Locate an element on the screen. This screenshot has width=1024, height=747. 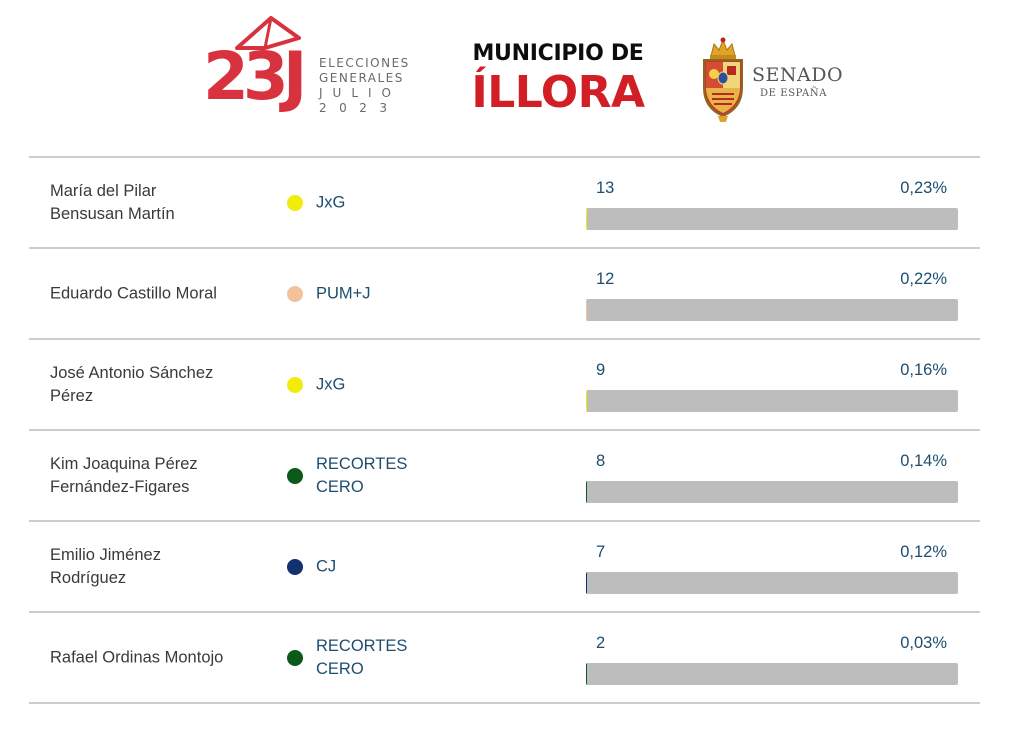
vote-percentage: 0,03% is located at coordinates (923, 643).